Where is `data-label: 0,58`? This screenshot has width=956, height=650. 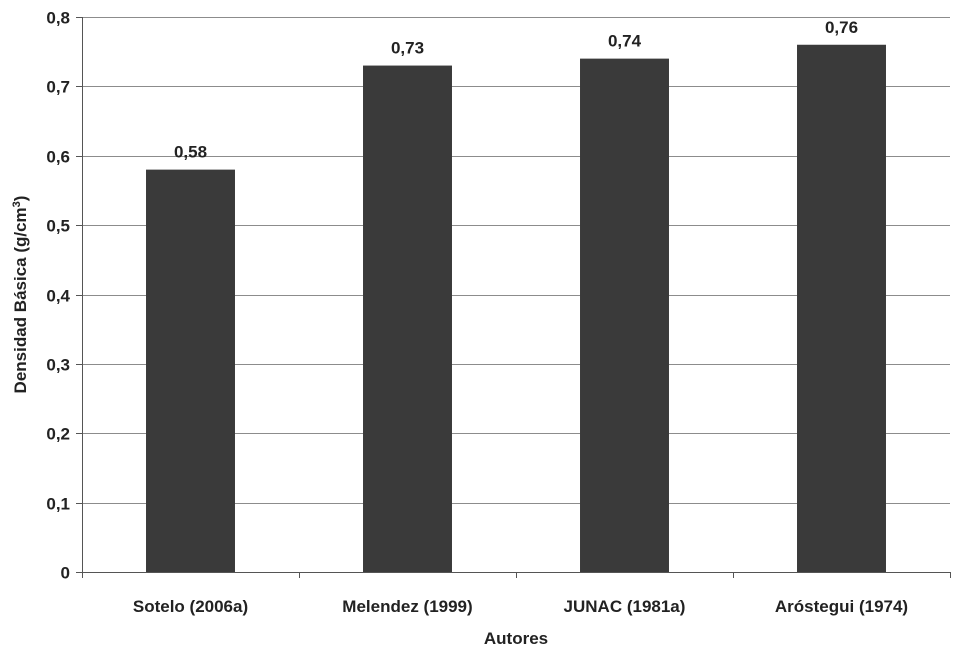
data-label: 0,58 is located at coordinates (190, 152).